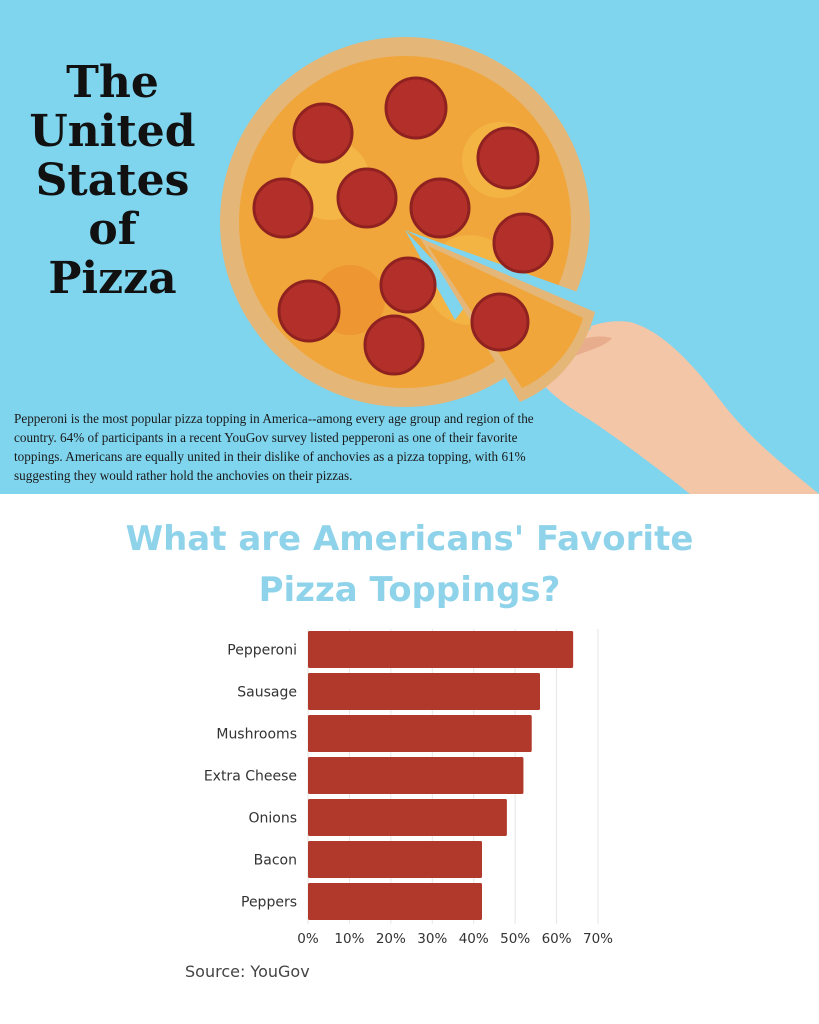  I want to click on hero-title-line: The, so click(112, 82).